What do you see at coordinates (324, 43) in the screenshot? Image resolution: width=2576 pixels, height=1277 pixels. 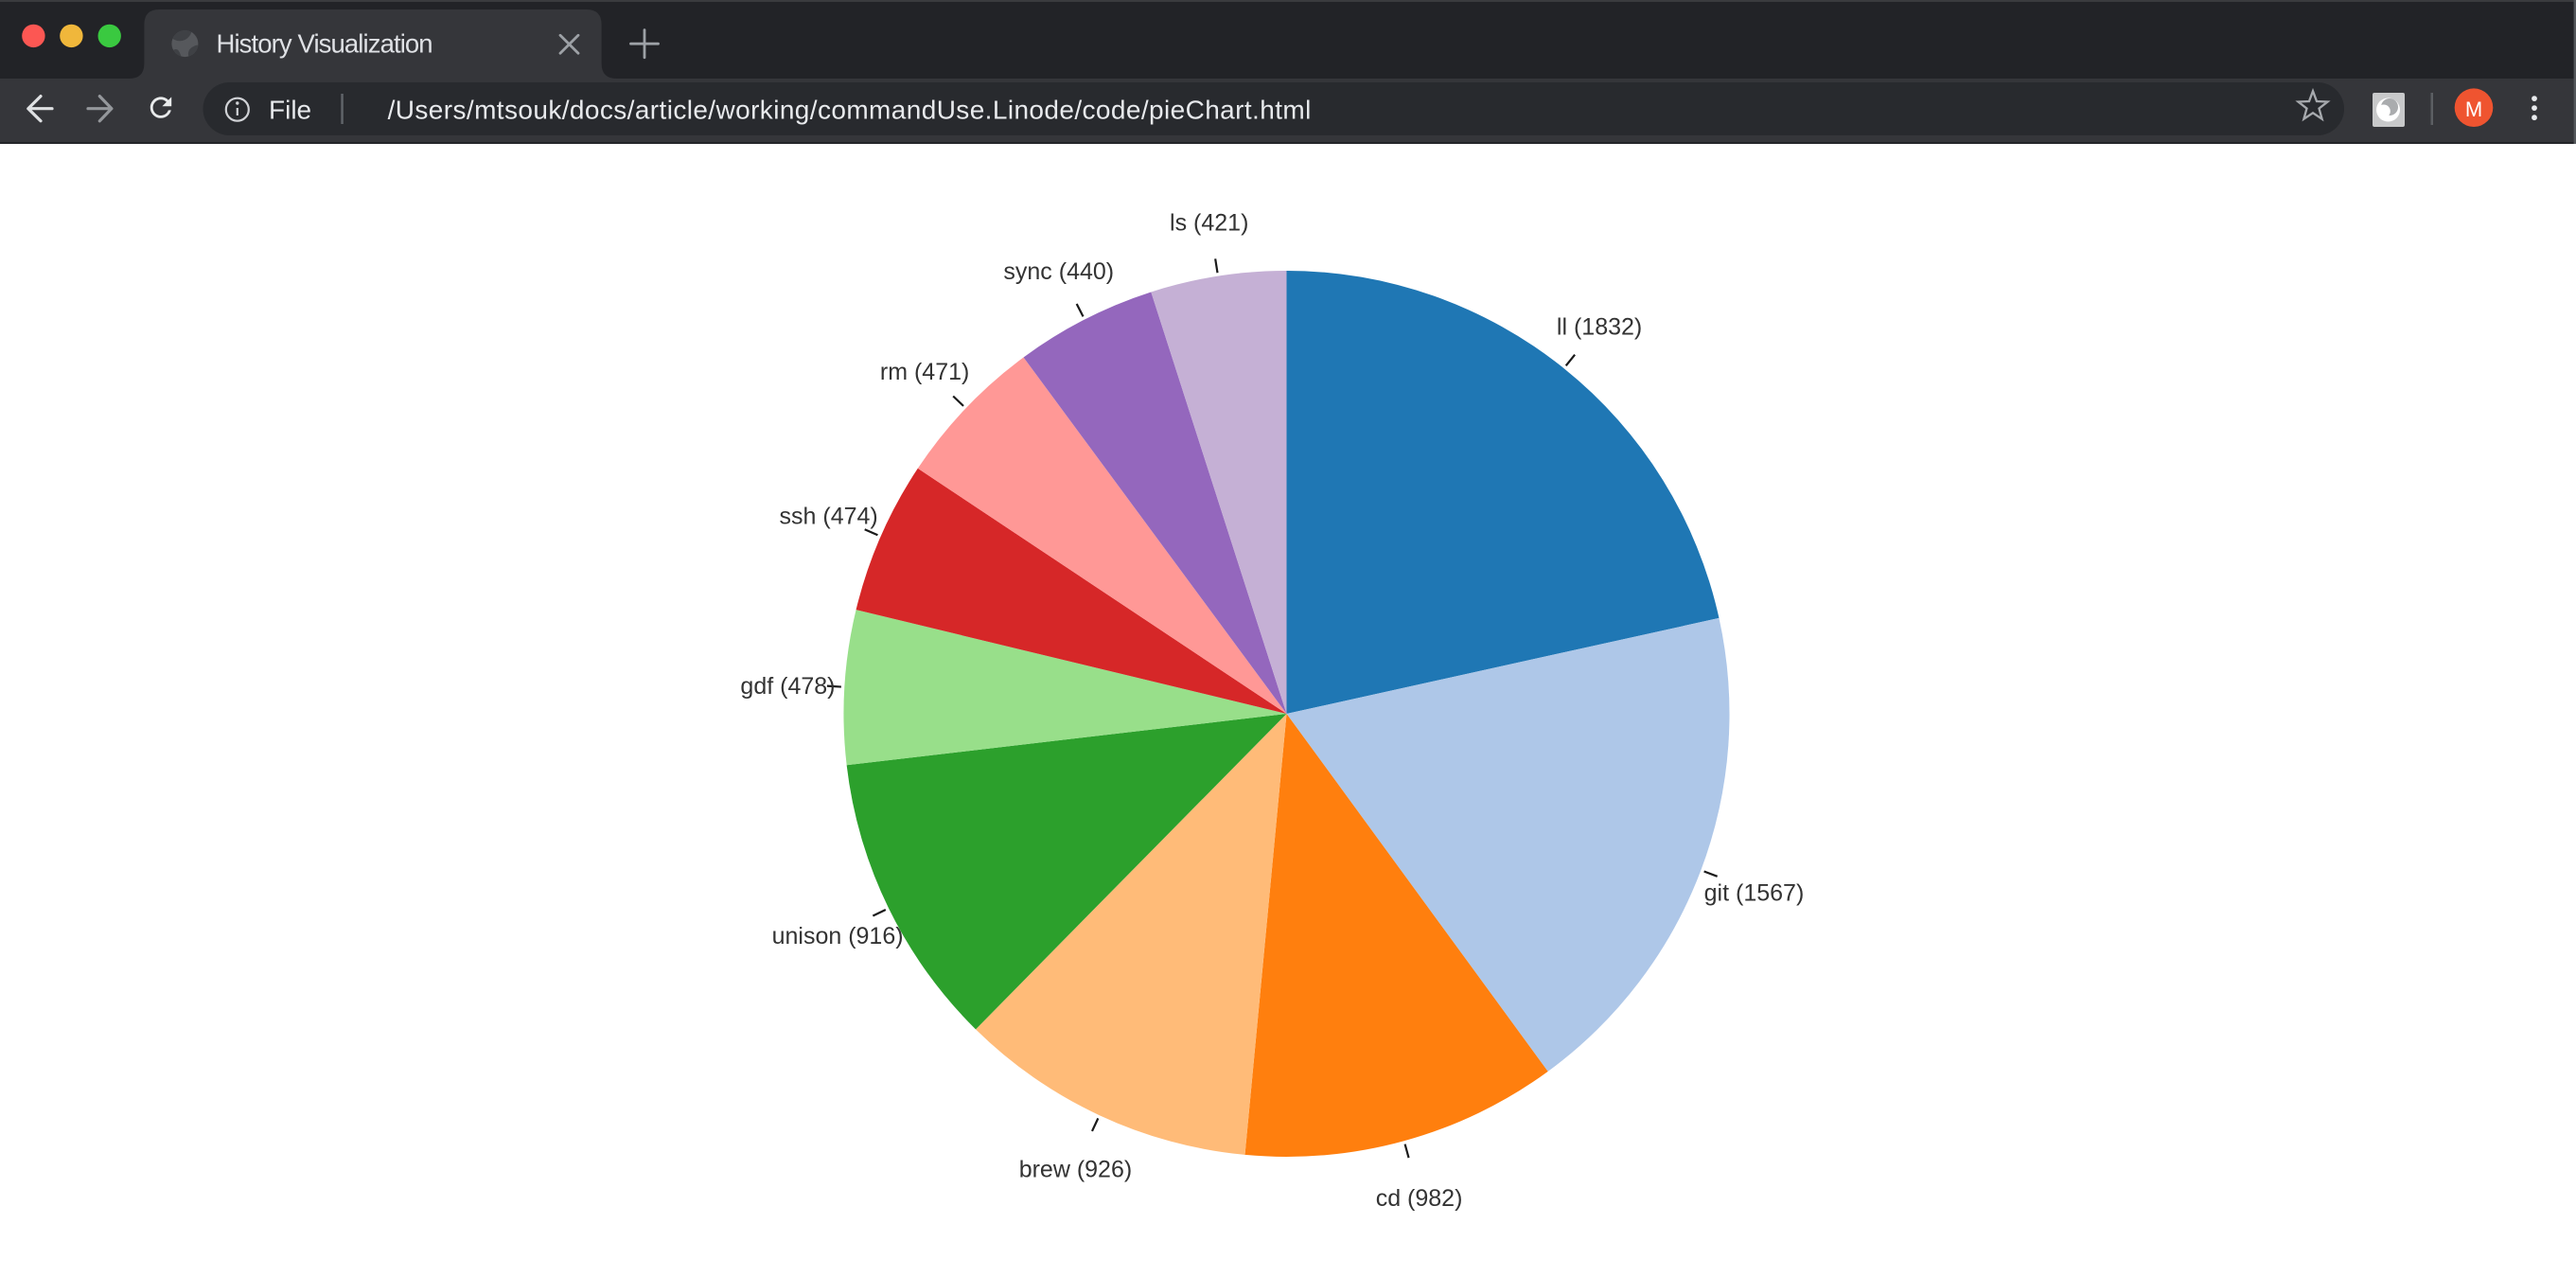 I see `svg-text: History Visualization` at bounding box center [324, 43].